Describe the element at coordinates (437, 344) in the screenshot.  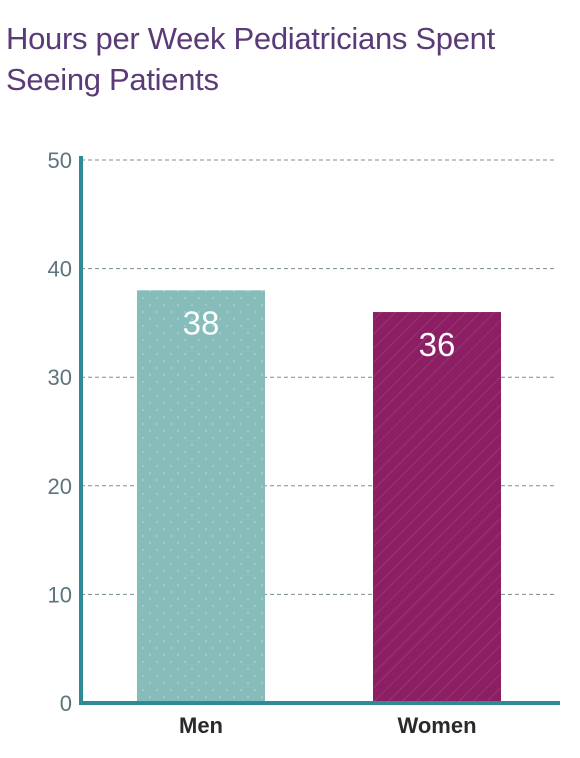
I see `bar-value-label: 36` at that location.